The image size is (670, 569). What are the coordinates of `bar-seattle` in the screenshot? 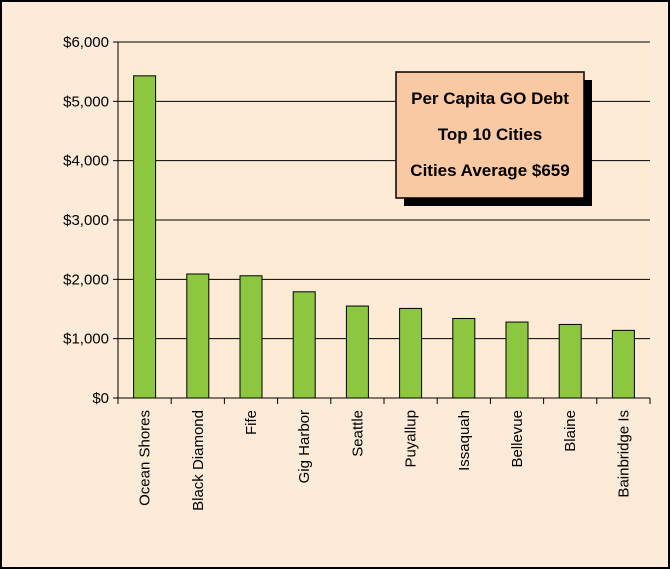 It's located at (357, 352).